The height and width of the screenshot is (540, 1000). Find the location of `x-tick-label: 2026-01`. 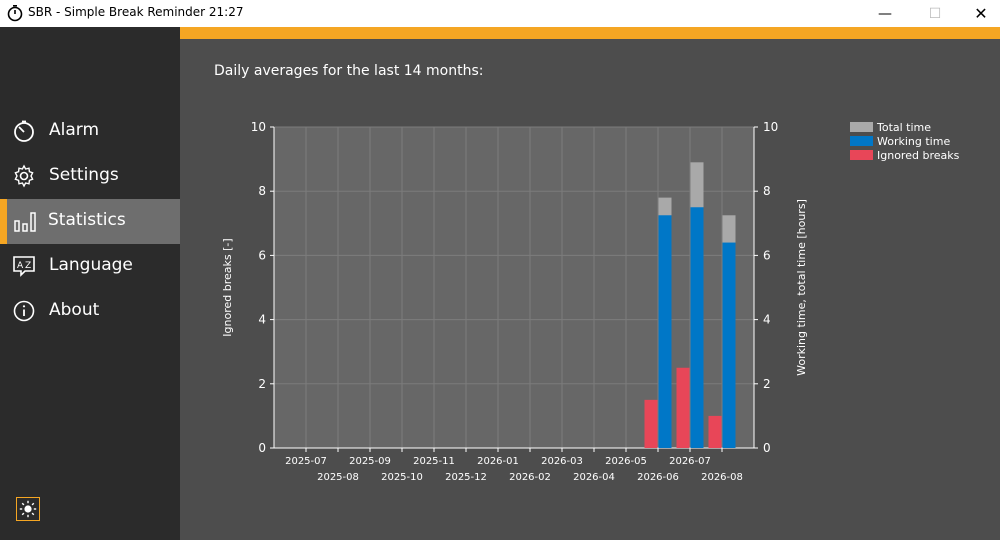

x-tick-label: 2026-01 is located at coordinates (498, 461).